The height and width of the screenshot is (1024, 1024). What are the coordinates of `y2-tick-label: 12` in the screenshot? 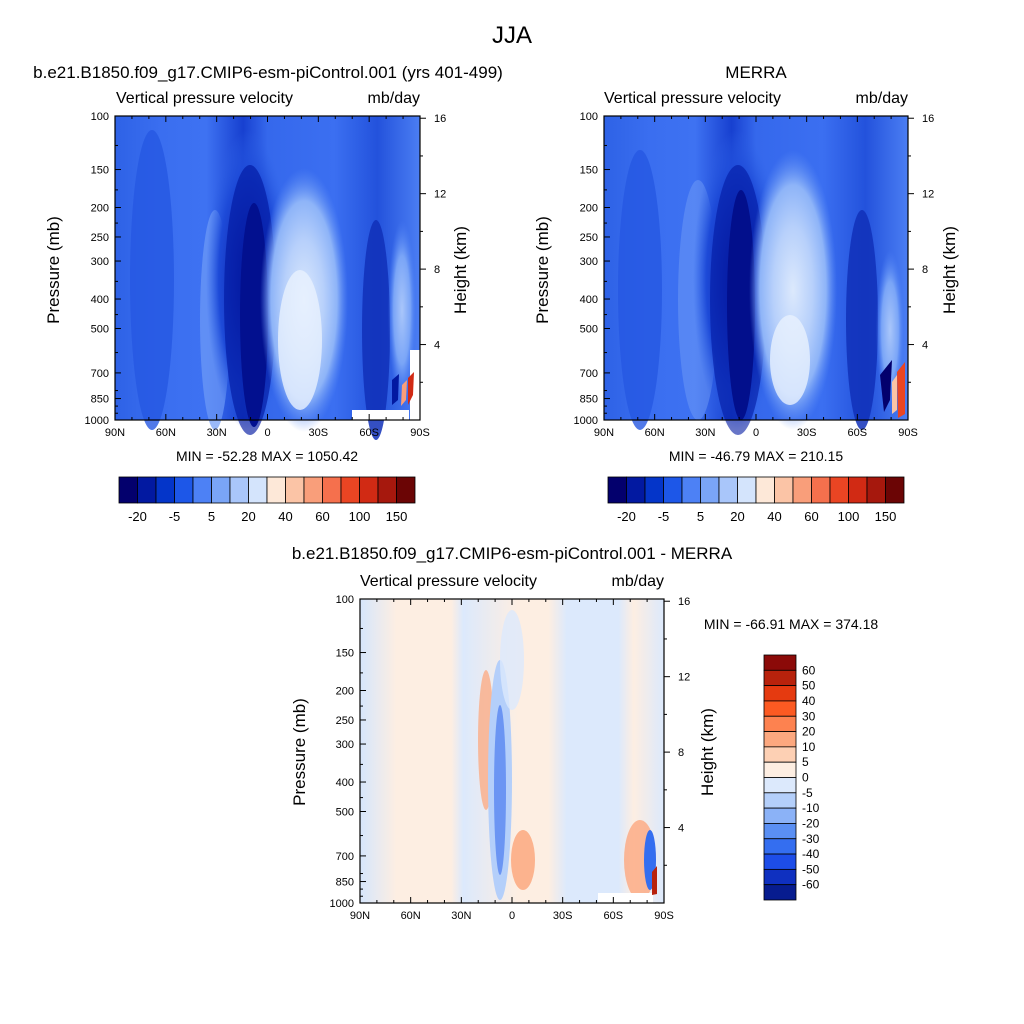 It's located at (684, 678).